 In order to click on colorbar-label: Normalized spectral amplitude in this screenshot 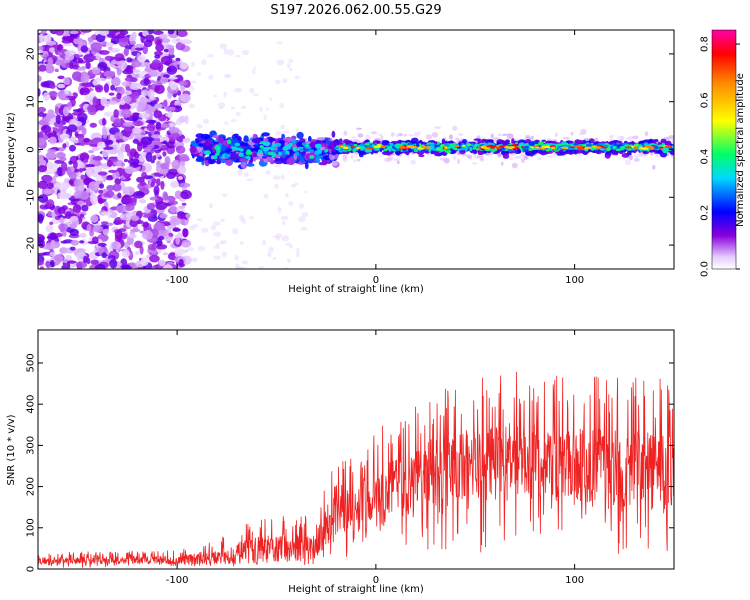, I will do `click(740, 150)`.